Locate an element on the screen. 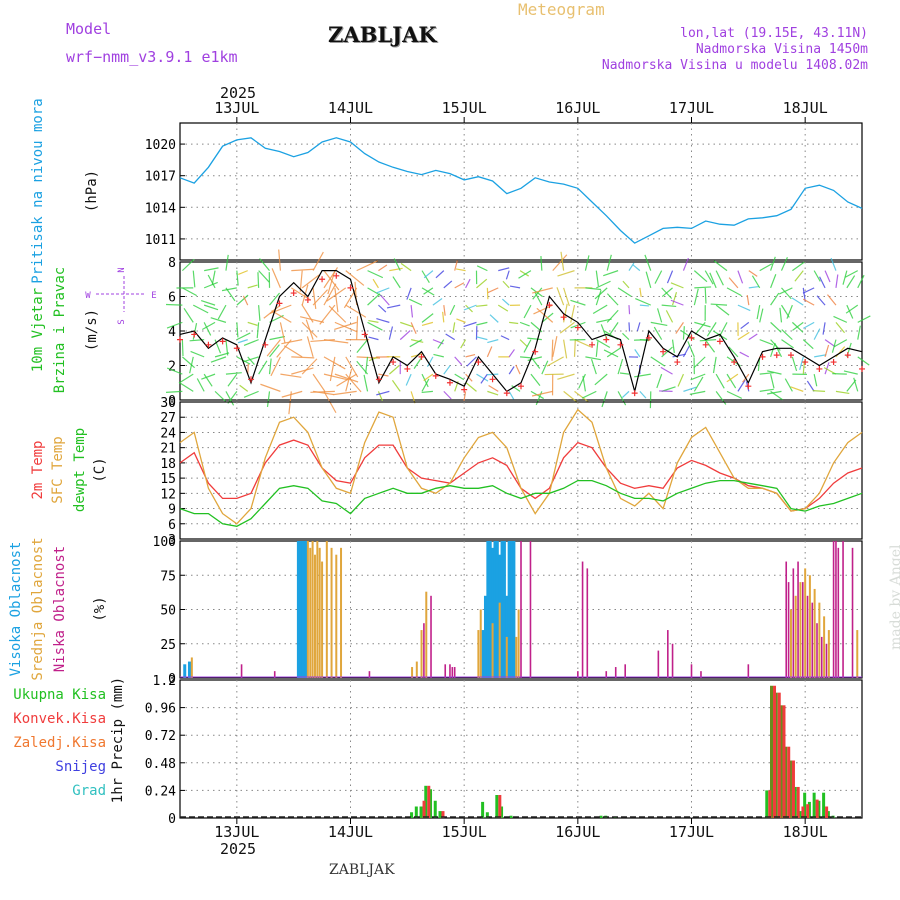 The image size is (900, 900). bottom-day-label: 15JUL is located at coordinates (464, 832).